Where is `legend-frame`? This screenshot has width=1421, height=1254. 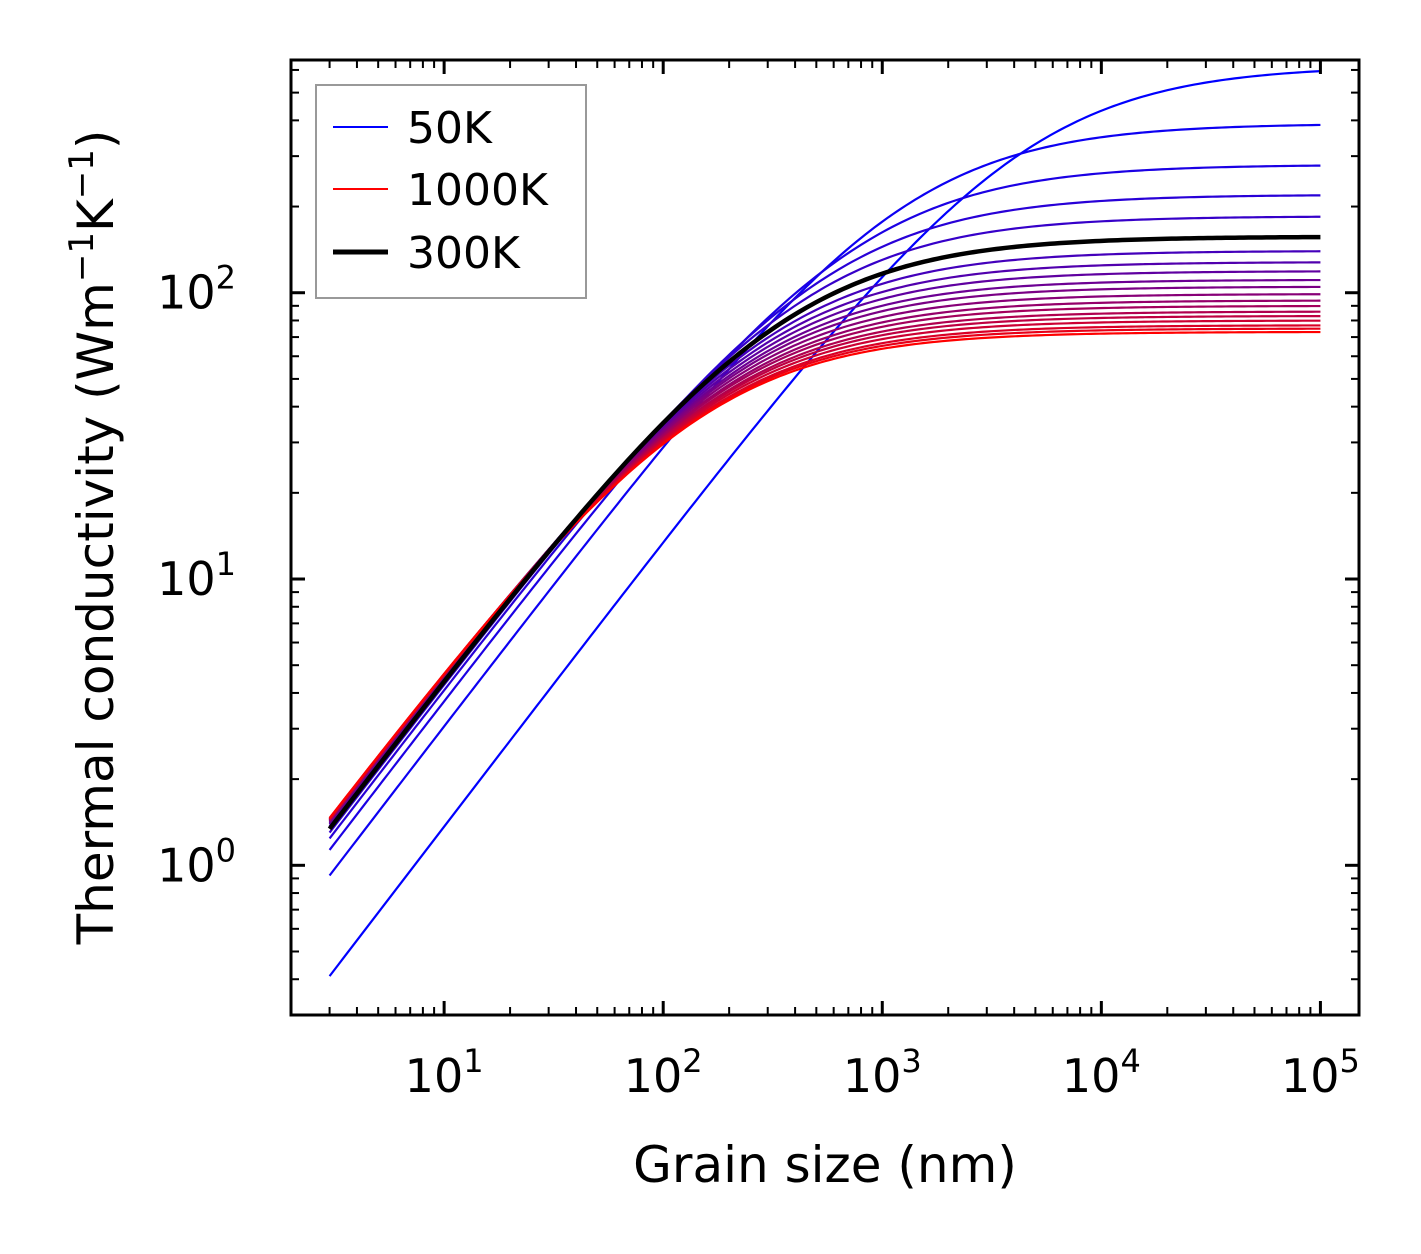
legend-frame is located at coordinates (451, 191).